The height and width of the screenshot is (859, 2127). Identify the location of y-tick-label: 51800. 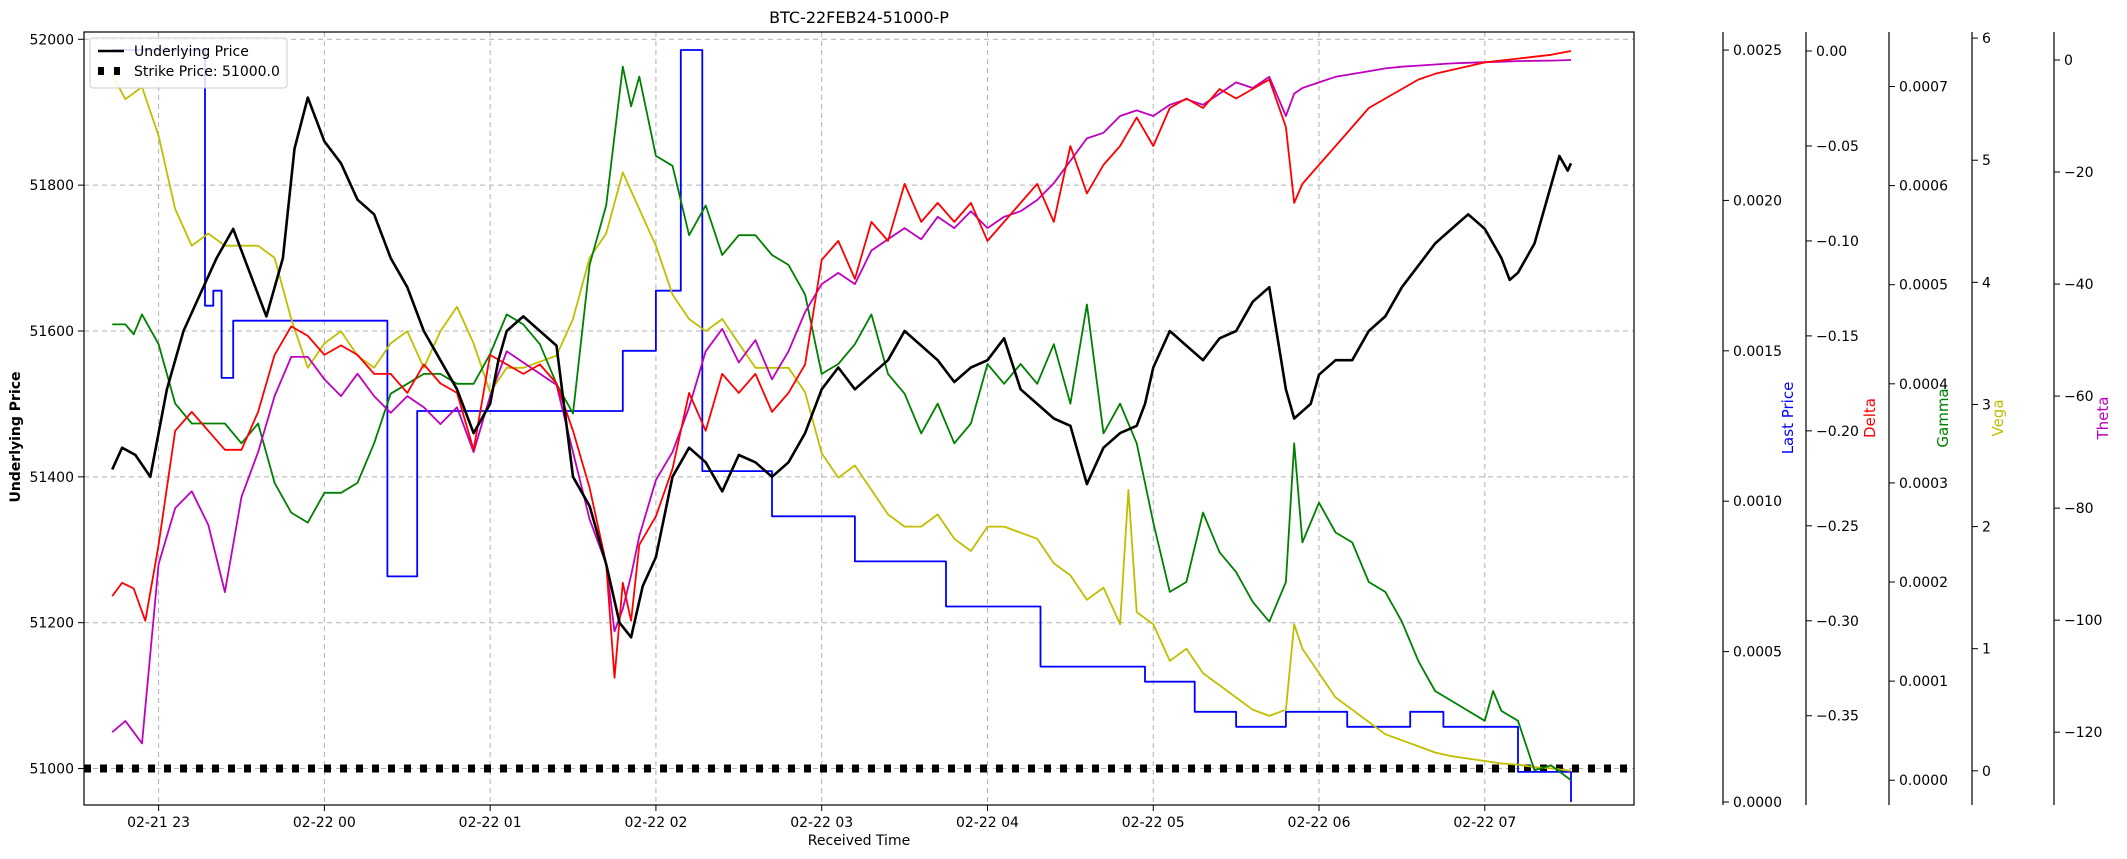
(51, 186).